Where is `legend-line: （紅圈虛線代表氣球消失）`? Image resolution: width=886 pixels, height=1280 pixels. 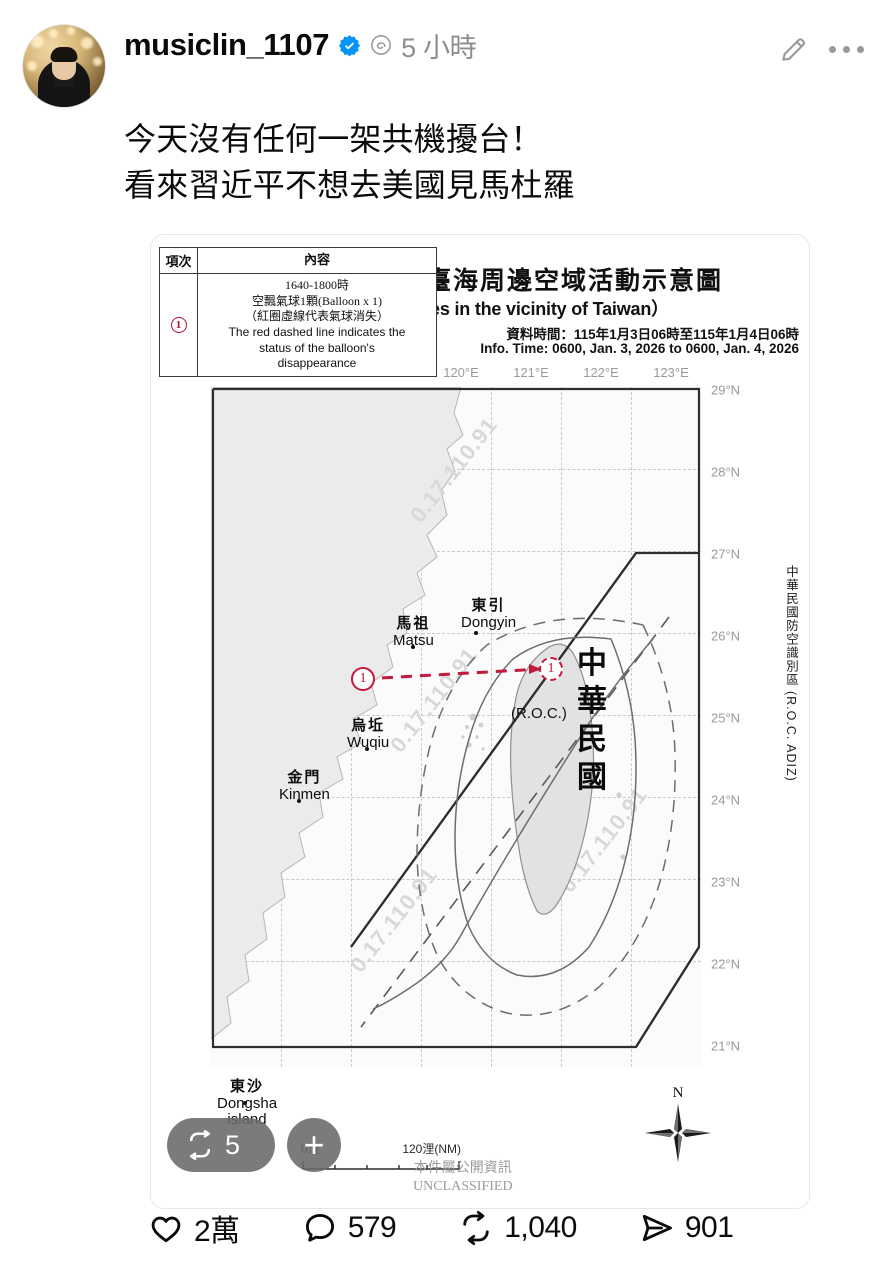
legend-line: （紅圈虛線代表氣球消失） is located at coordinates (316, 316).